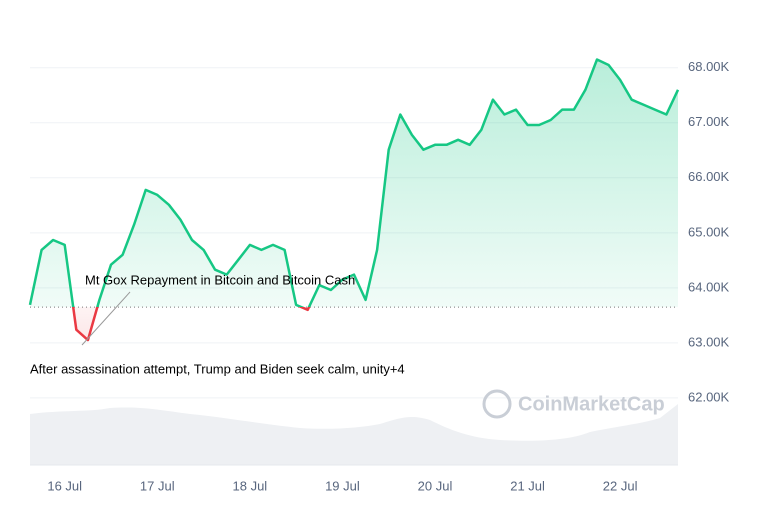 The height and width of the screenshot is (512, 760). Describe the element at coordinates (64, 485) in the screenshot. I see `x-tick-label: 16 Jul` at that location.